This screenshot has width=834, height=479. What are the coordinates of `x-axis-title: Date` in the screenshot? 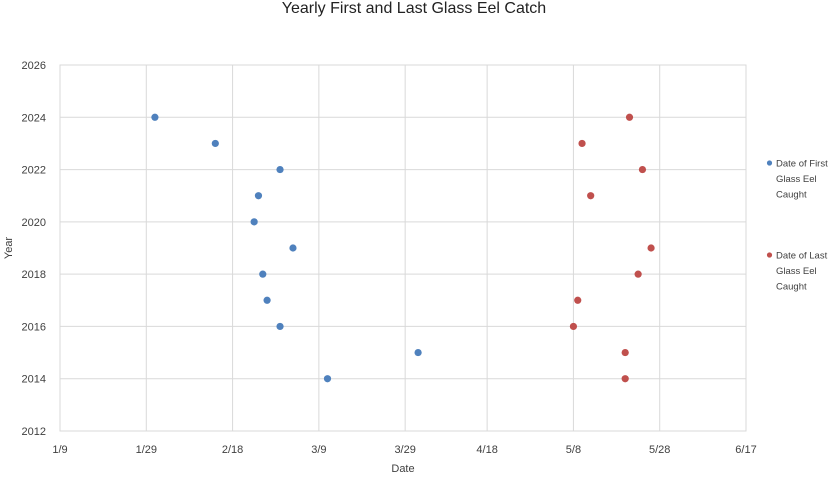 It's located at (402, 469).